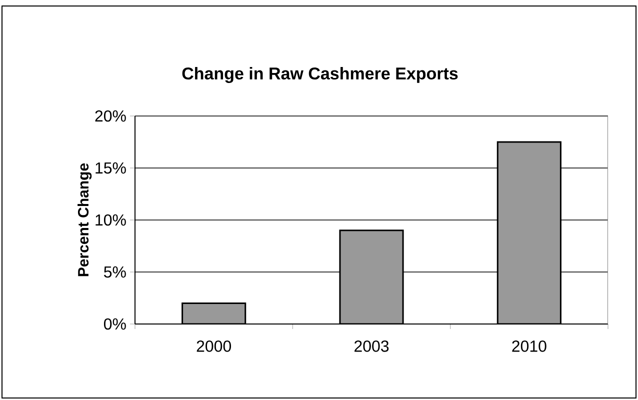 The image size is (638, 400). What do you see at coordinates (214, 346) in the screenshot?
I see `x-tick-label: 2000` at bounding box center [214, 346].